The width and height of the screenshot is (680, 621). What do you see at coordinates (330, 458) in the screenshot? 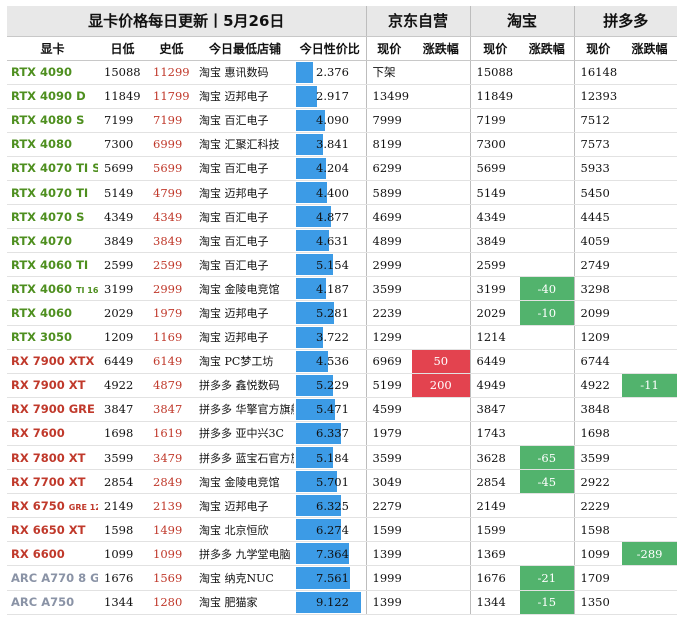
I see `price-performance-ratio: 5.184` at bounding box center [330, 458].